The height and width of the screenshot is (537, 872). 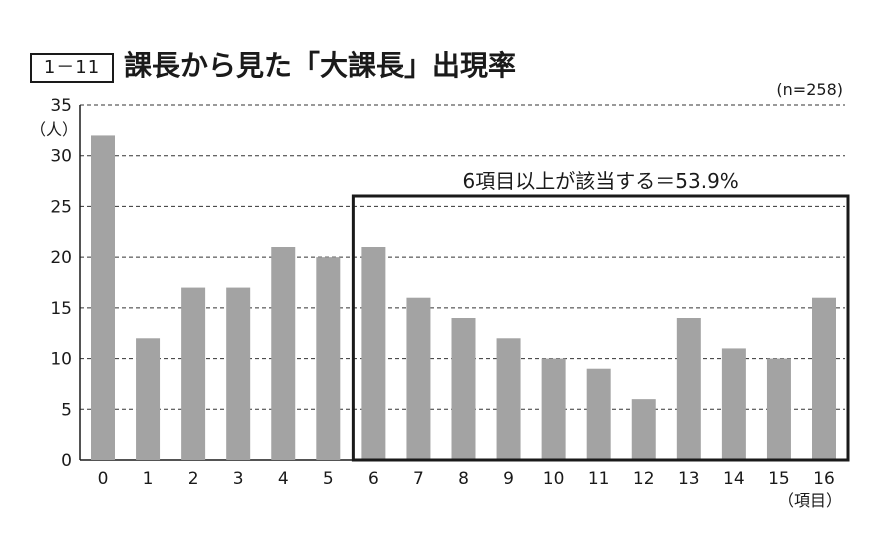 I want to click on y-tick-label: 35, so click(x=61, y=106).